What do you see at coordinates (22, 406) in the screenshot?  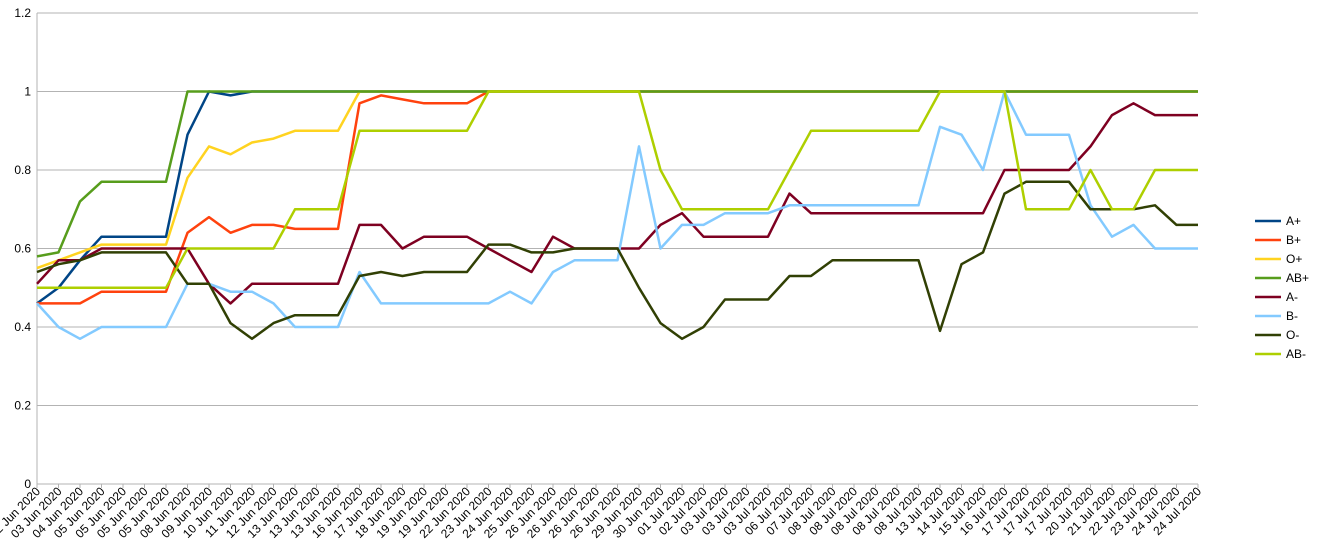 I see `y-tick-label: 0.2` at bounding box center [22, 406].